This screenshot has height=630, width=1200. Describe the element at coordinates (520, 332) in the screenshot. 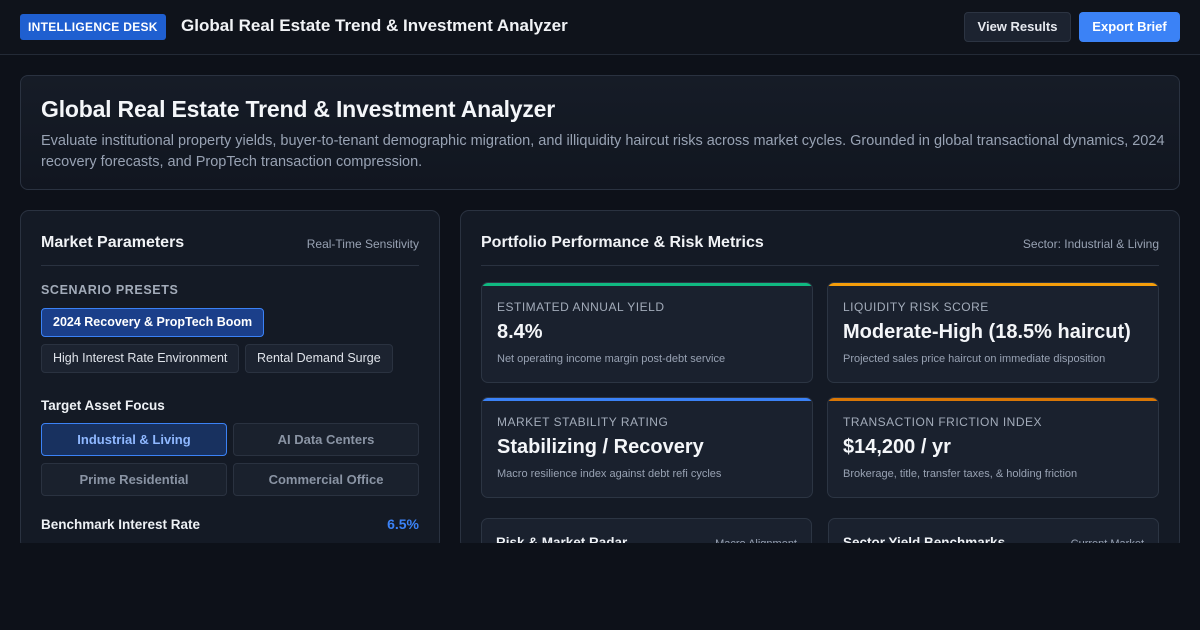

I see `metric-value: 8.4%` at that location.